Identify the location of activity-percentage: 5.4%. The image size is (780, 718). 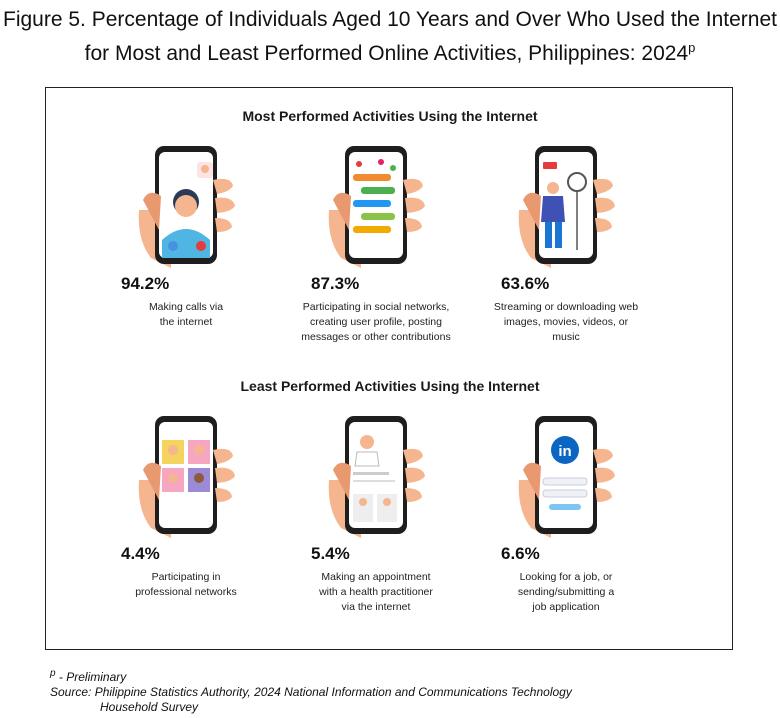
(330, 553).